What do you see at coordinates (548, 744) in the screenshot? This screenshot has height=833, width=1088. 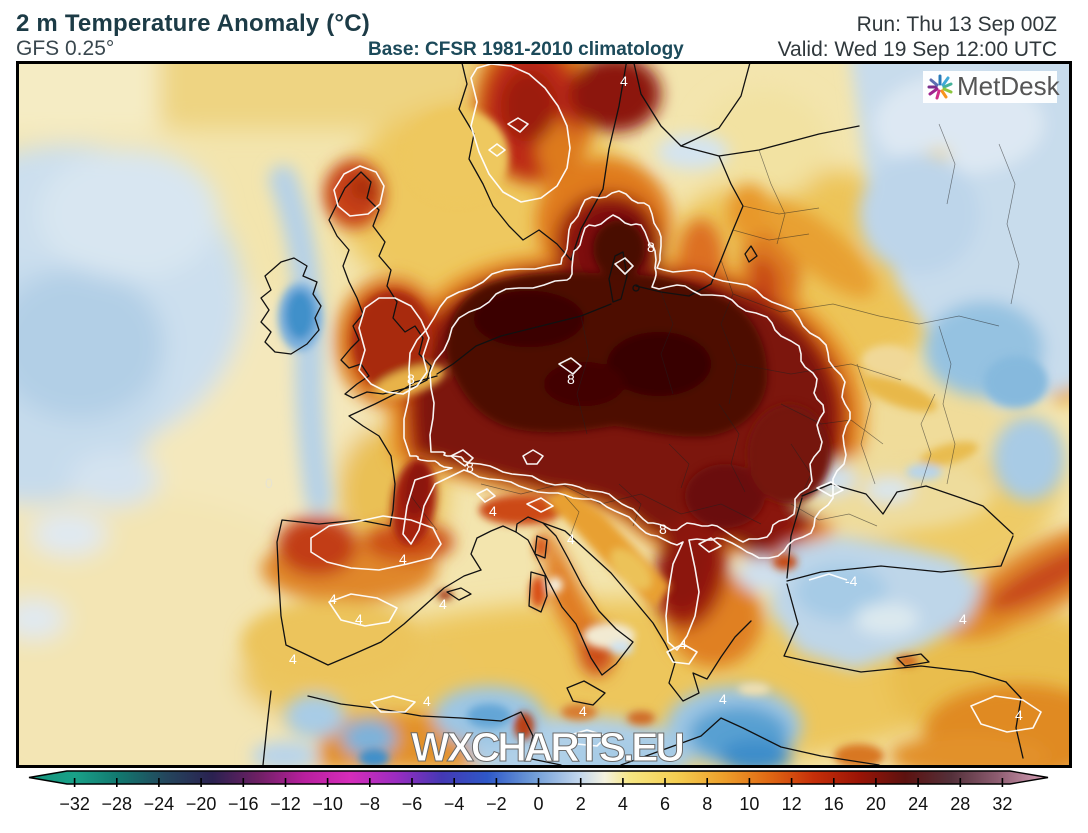 I see `svg-text: WXCHARTS.EU` at bounding box center [548, 744].